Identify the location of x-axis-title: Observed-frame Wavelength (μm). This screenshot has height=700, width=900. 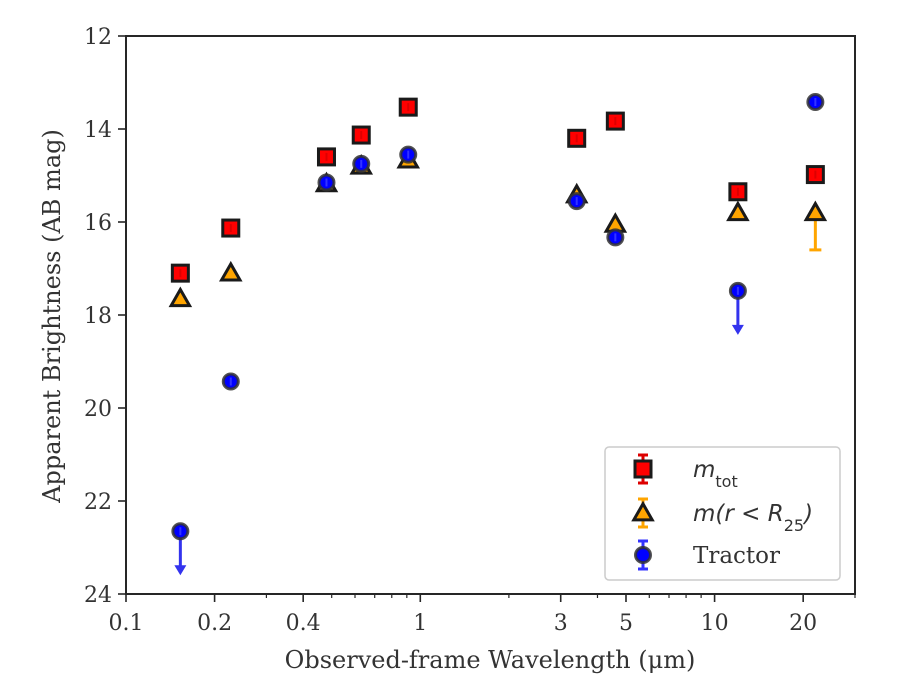
(490, 660).